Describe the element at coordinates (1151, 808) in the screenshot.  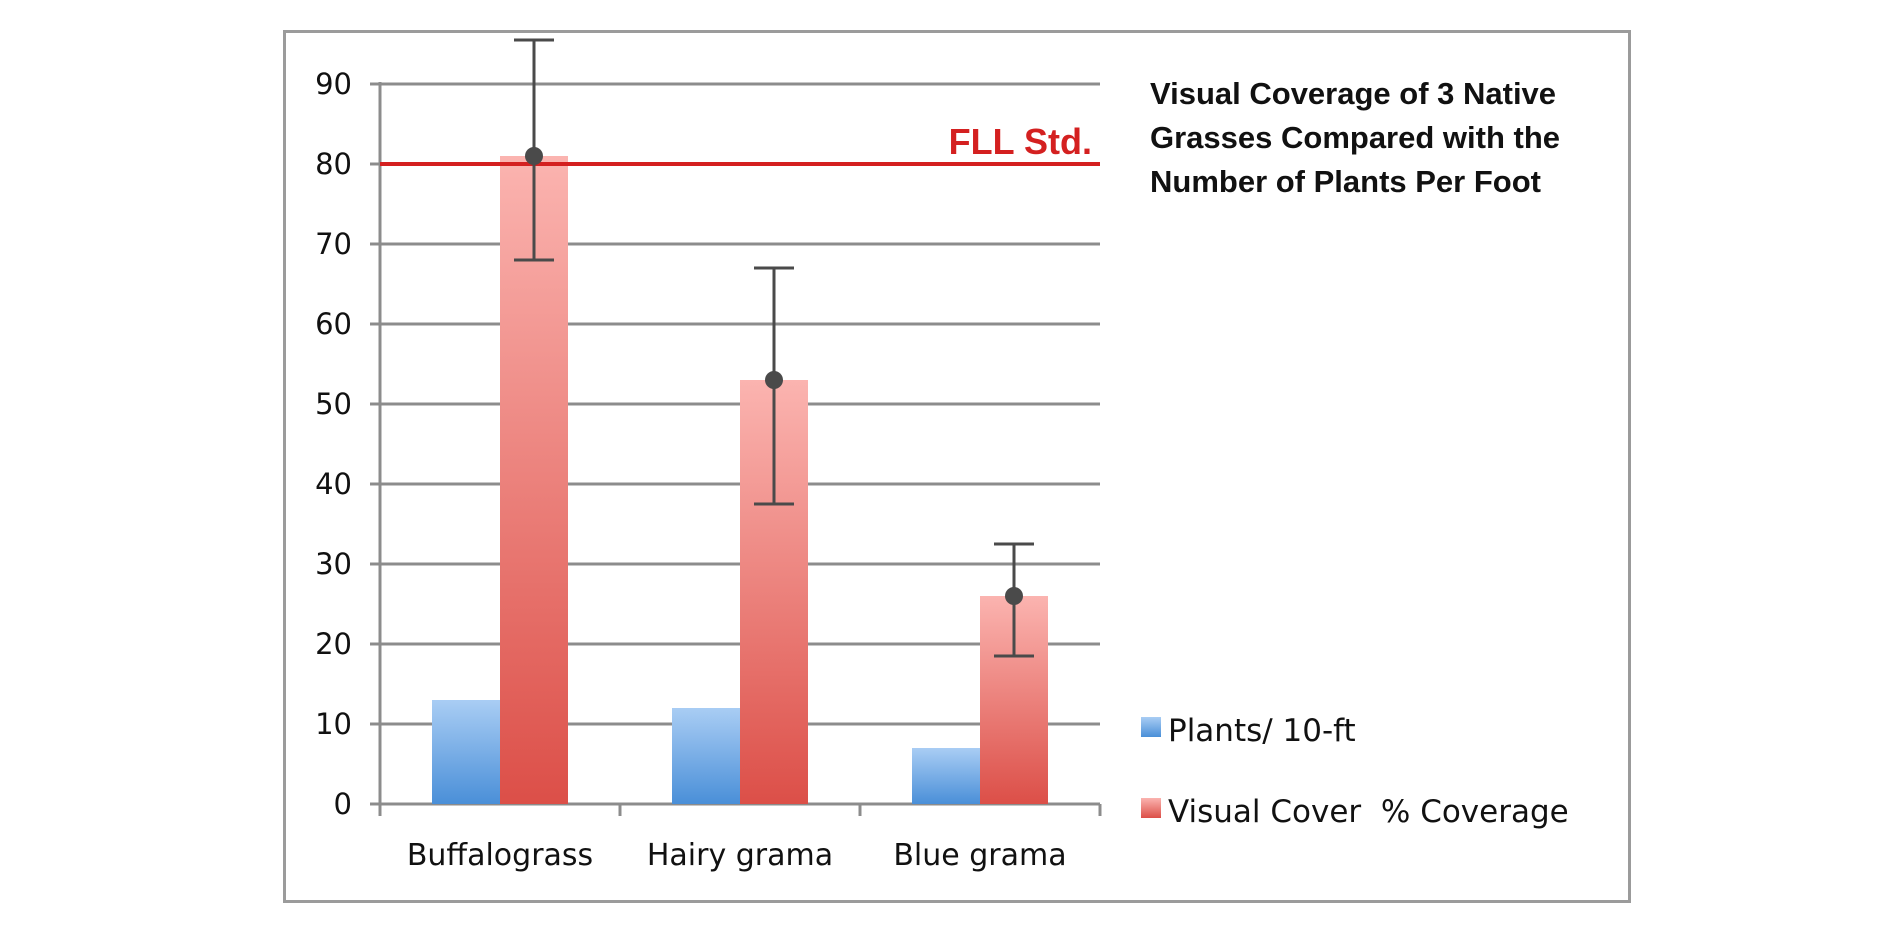
I see `legend-swatch-visual-cover` at that location.